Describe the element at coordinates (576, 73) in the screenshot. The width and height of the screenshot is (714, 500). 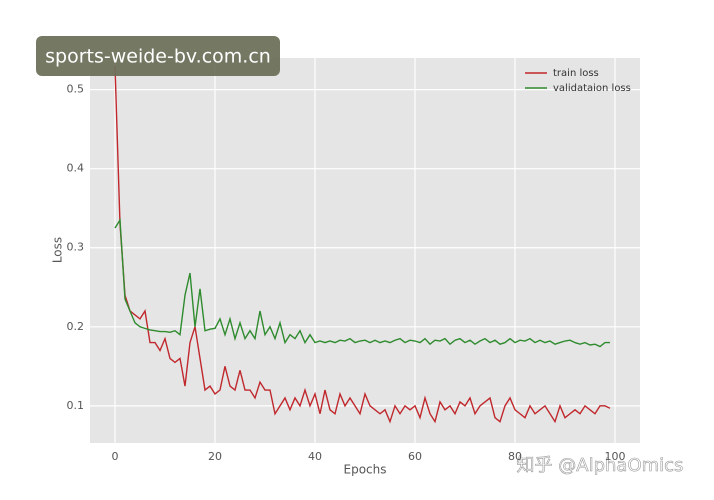
I see `legend-label: train loss` at that location.